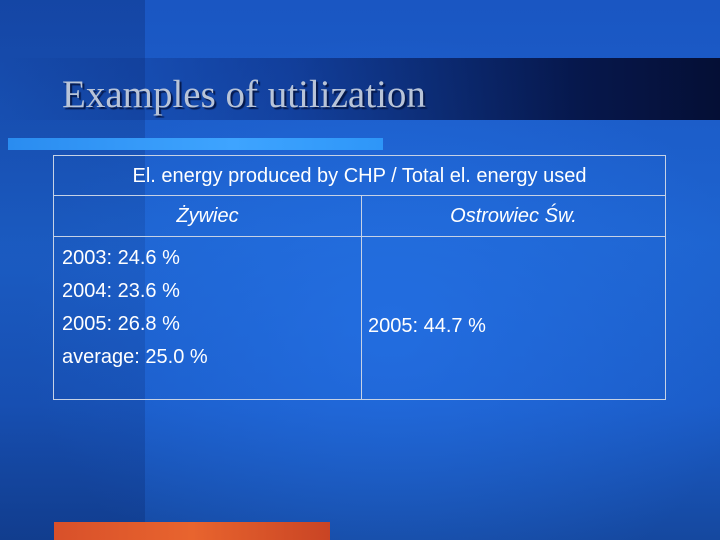  What do you see at coordinates (513, 216) in the screenshot?
I see `column-header-ostrowiec: Ostrowiec Św.` at bounding box center [513, 216].